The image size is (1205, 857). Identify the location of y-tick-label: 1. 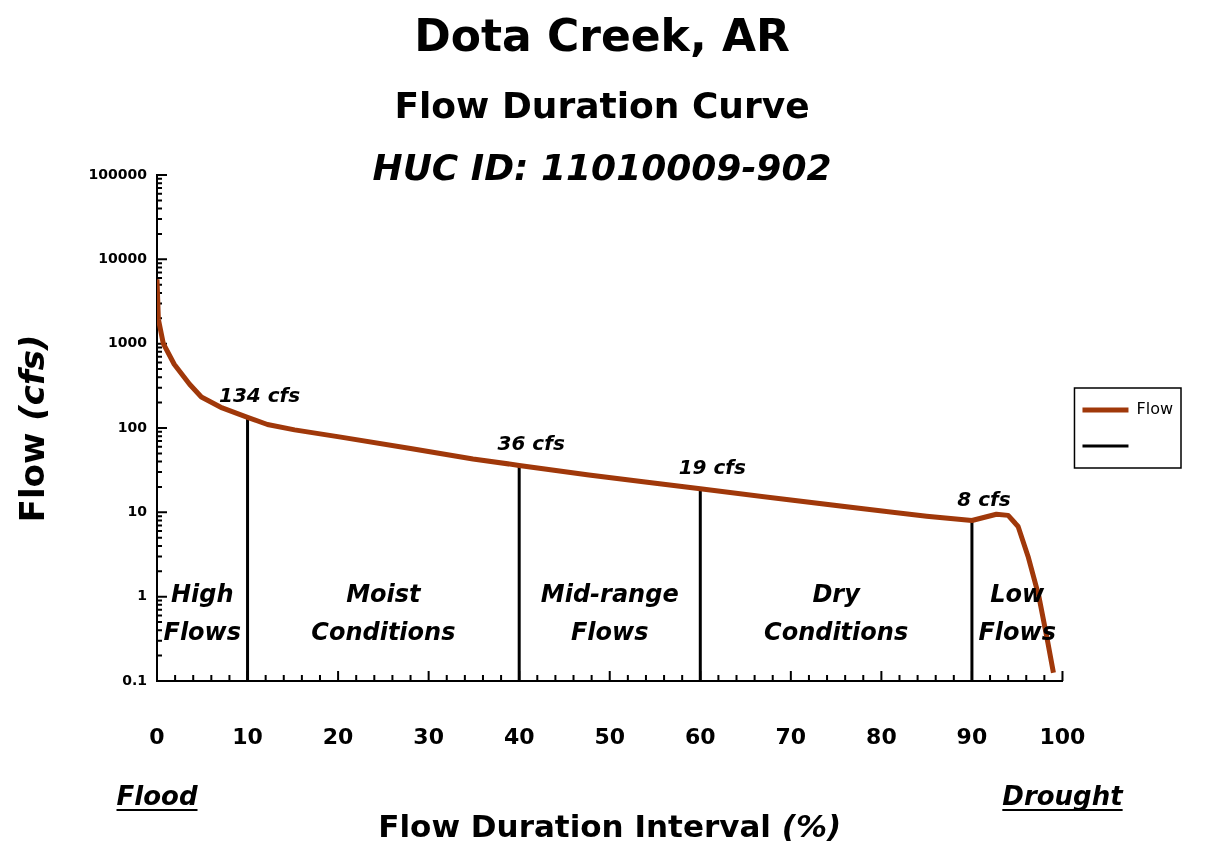
(142, 595).